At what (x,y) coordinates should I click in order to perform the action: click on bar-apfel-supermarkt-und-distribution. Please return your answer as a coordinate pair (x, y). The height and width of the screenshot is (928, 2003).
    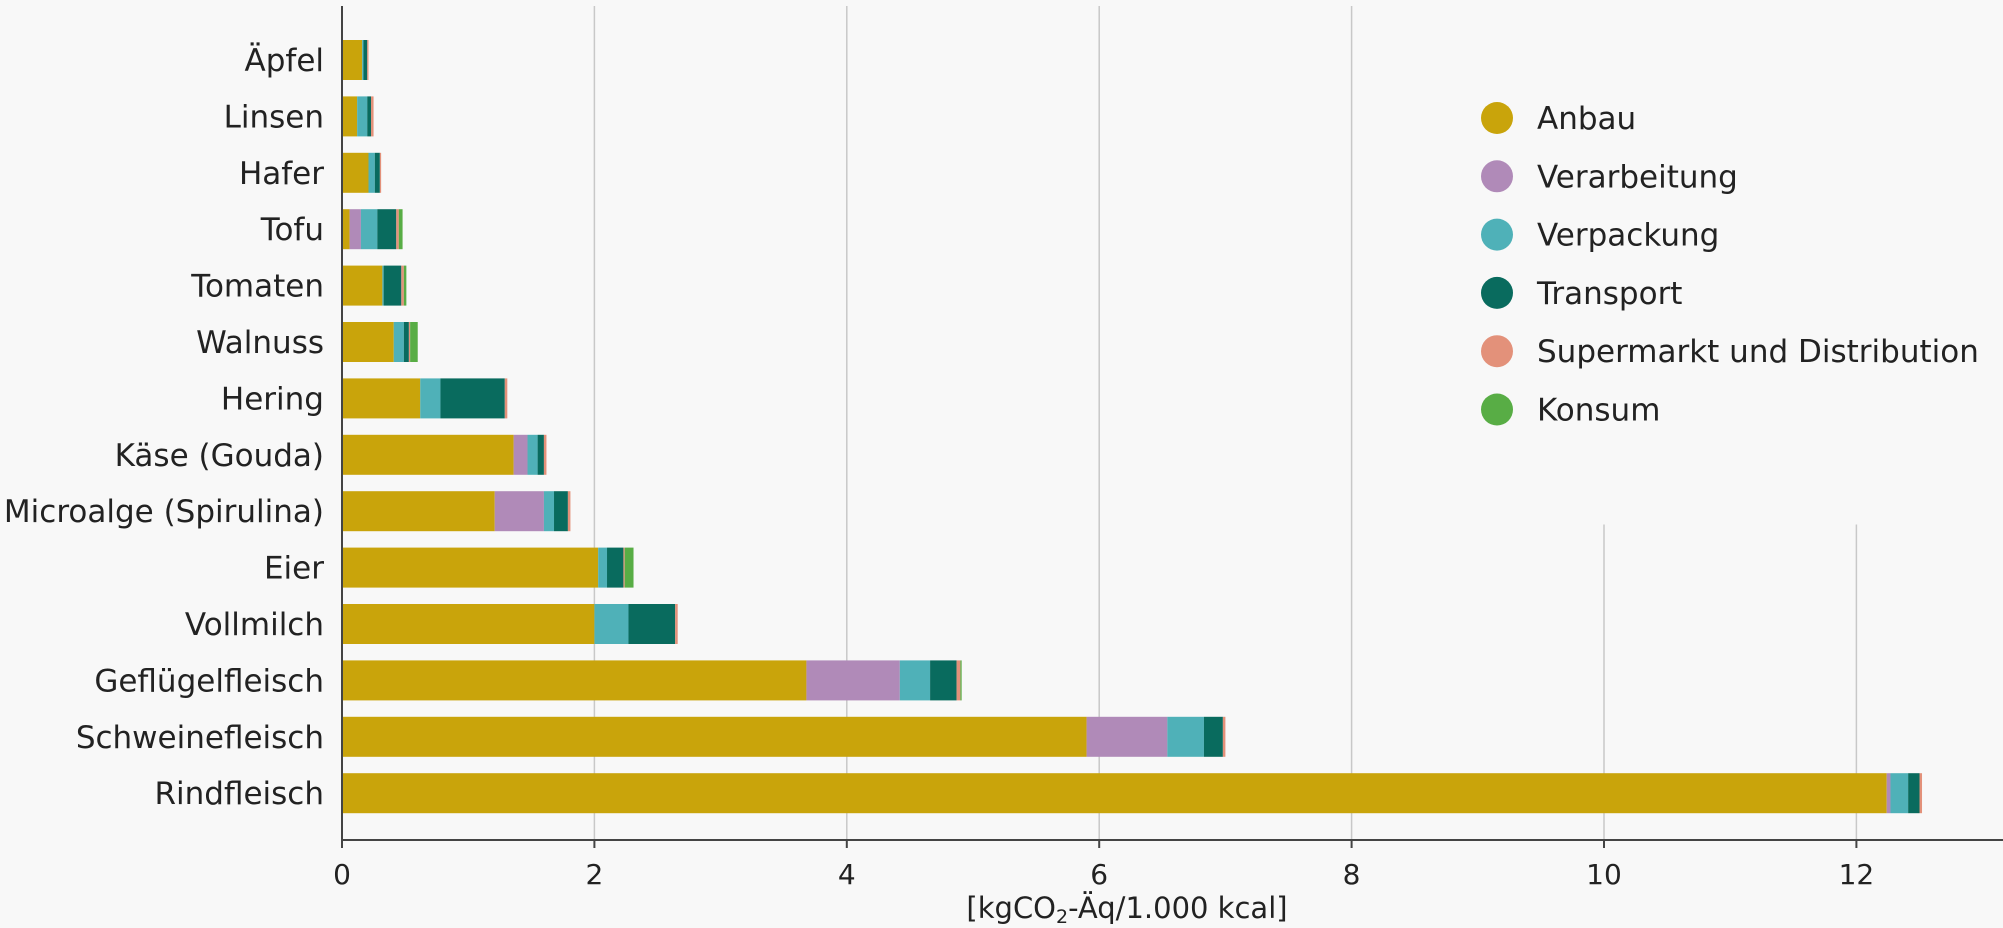
    Looking at the image, I should click on (368, 60).